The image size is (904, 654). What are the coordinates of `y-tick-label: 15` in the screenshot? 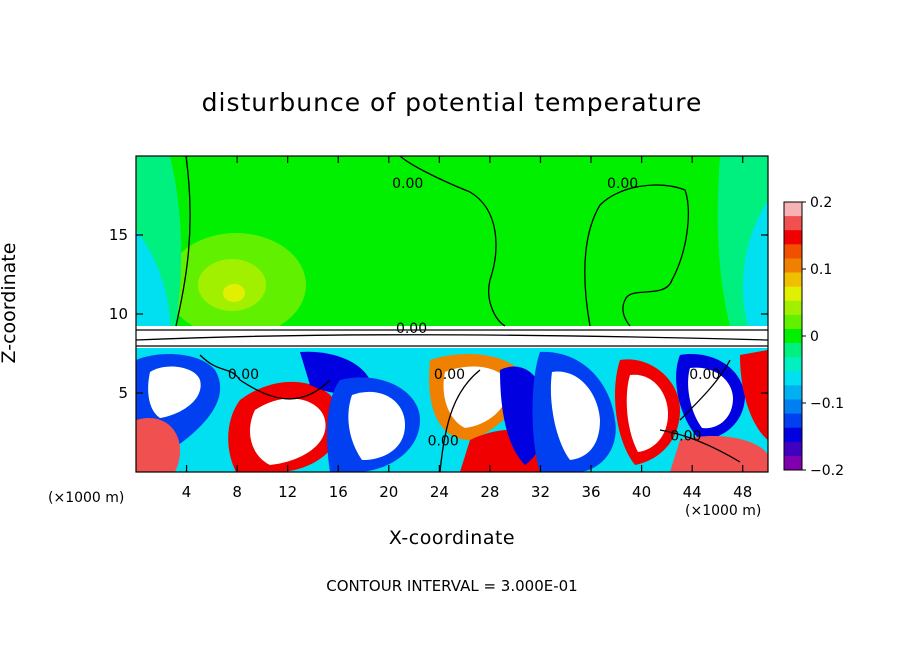 It's located at (118, 235).